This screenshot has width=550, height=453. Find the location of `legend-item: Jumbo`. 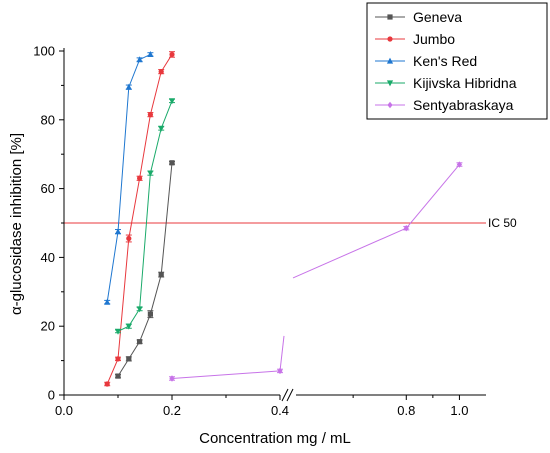

legend-item: Jumbo is located at coordinates (415, 39).